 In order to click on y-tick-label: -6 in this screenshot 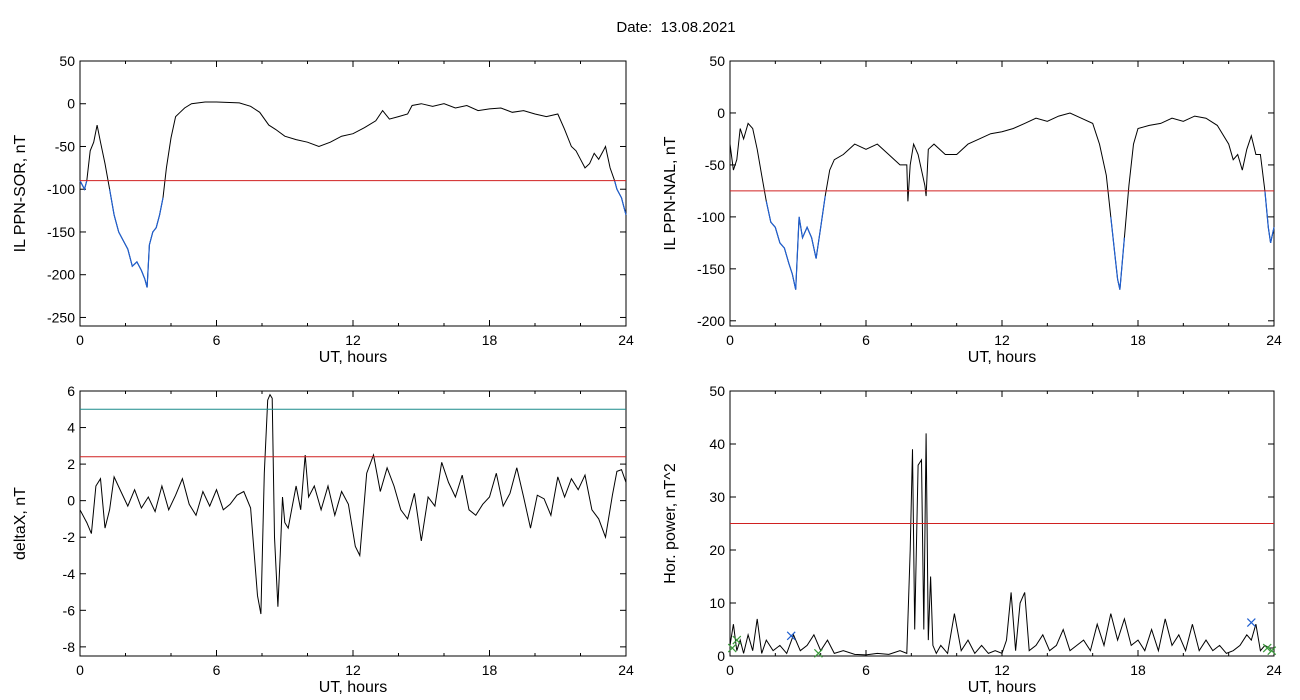, I will do `click(69, 610)`.